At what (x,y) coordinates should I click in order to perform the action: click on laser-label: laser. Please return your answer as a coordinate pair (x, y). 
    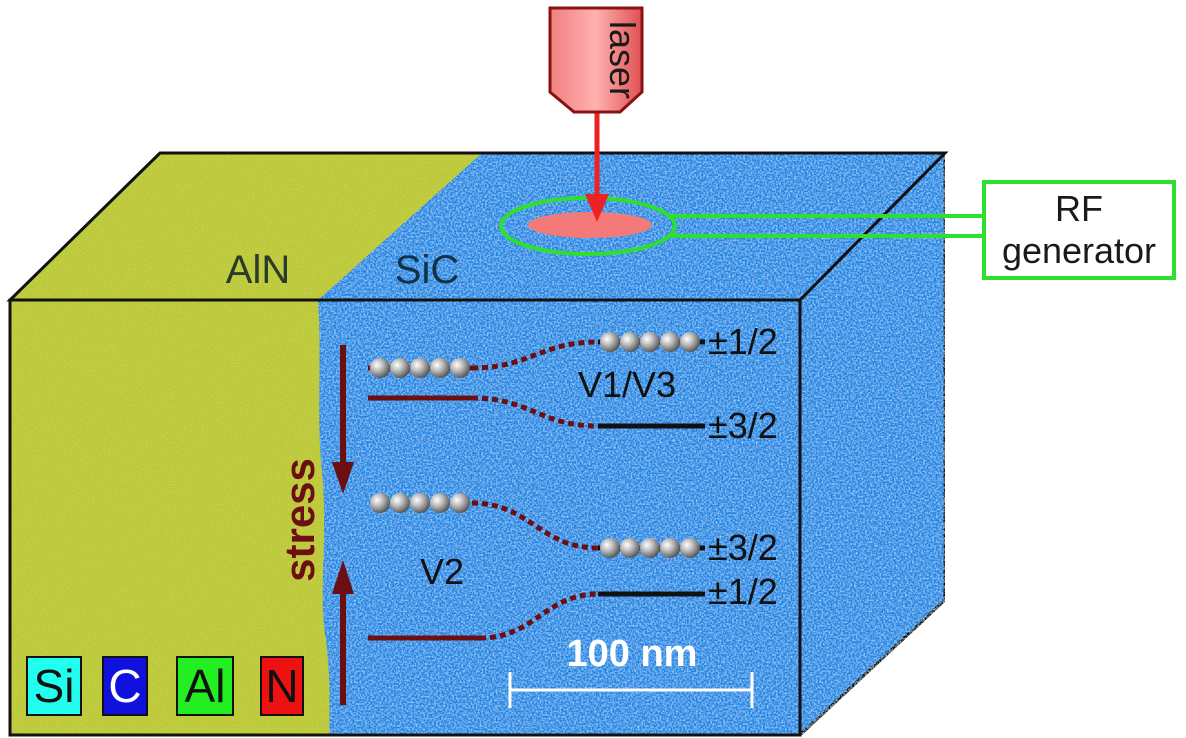
    Looking at the image, I should click on (622, 60).